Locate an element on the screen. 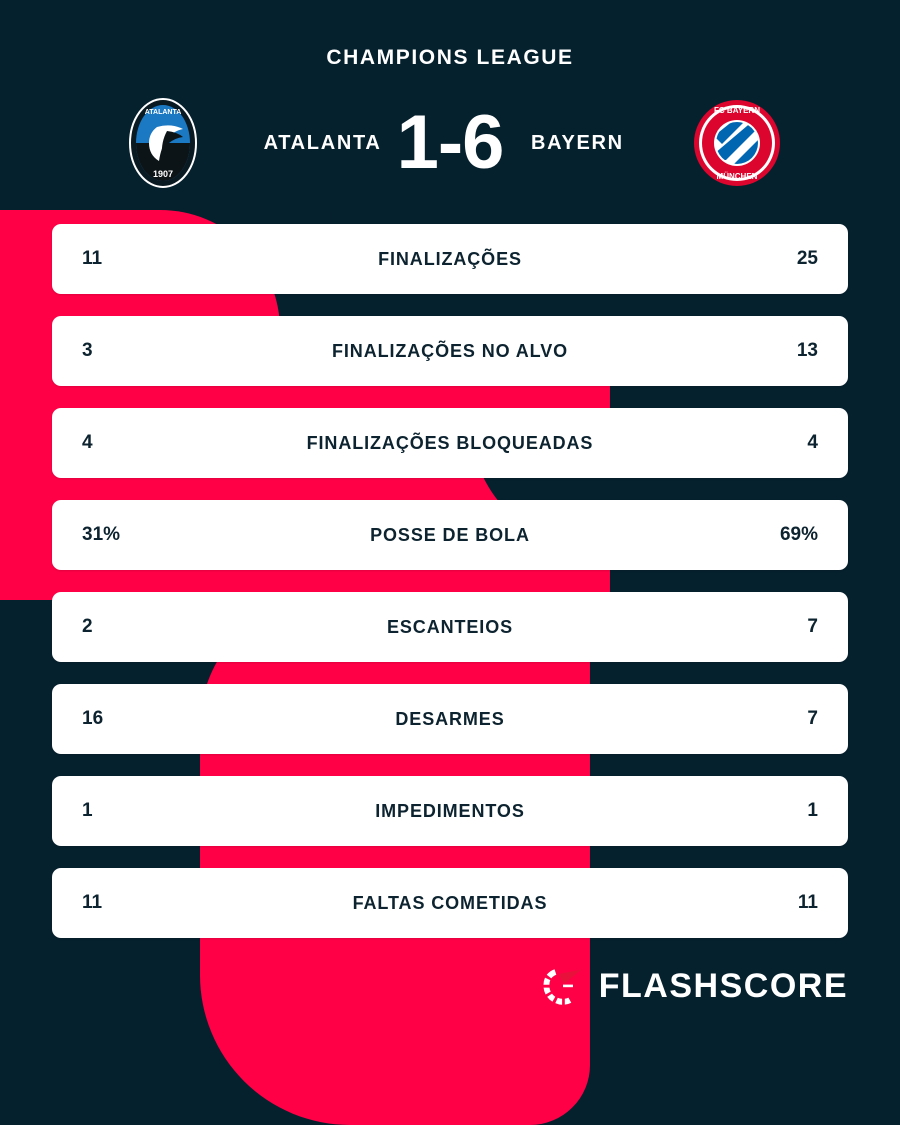 This screenshot has height=1125, width=900. stat-row: 11 FALTAS COMETIDAS 11 is located at coordinates (450, 903).